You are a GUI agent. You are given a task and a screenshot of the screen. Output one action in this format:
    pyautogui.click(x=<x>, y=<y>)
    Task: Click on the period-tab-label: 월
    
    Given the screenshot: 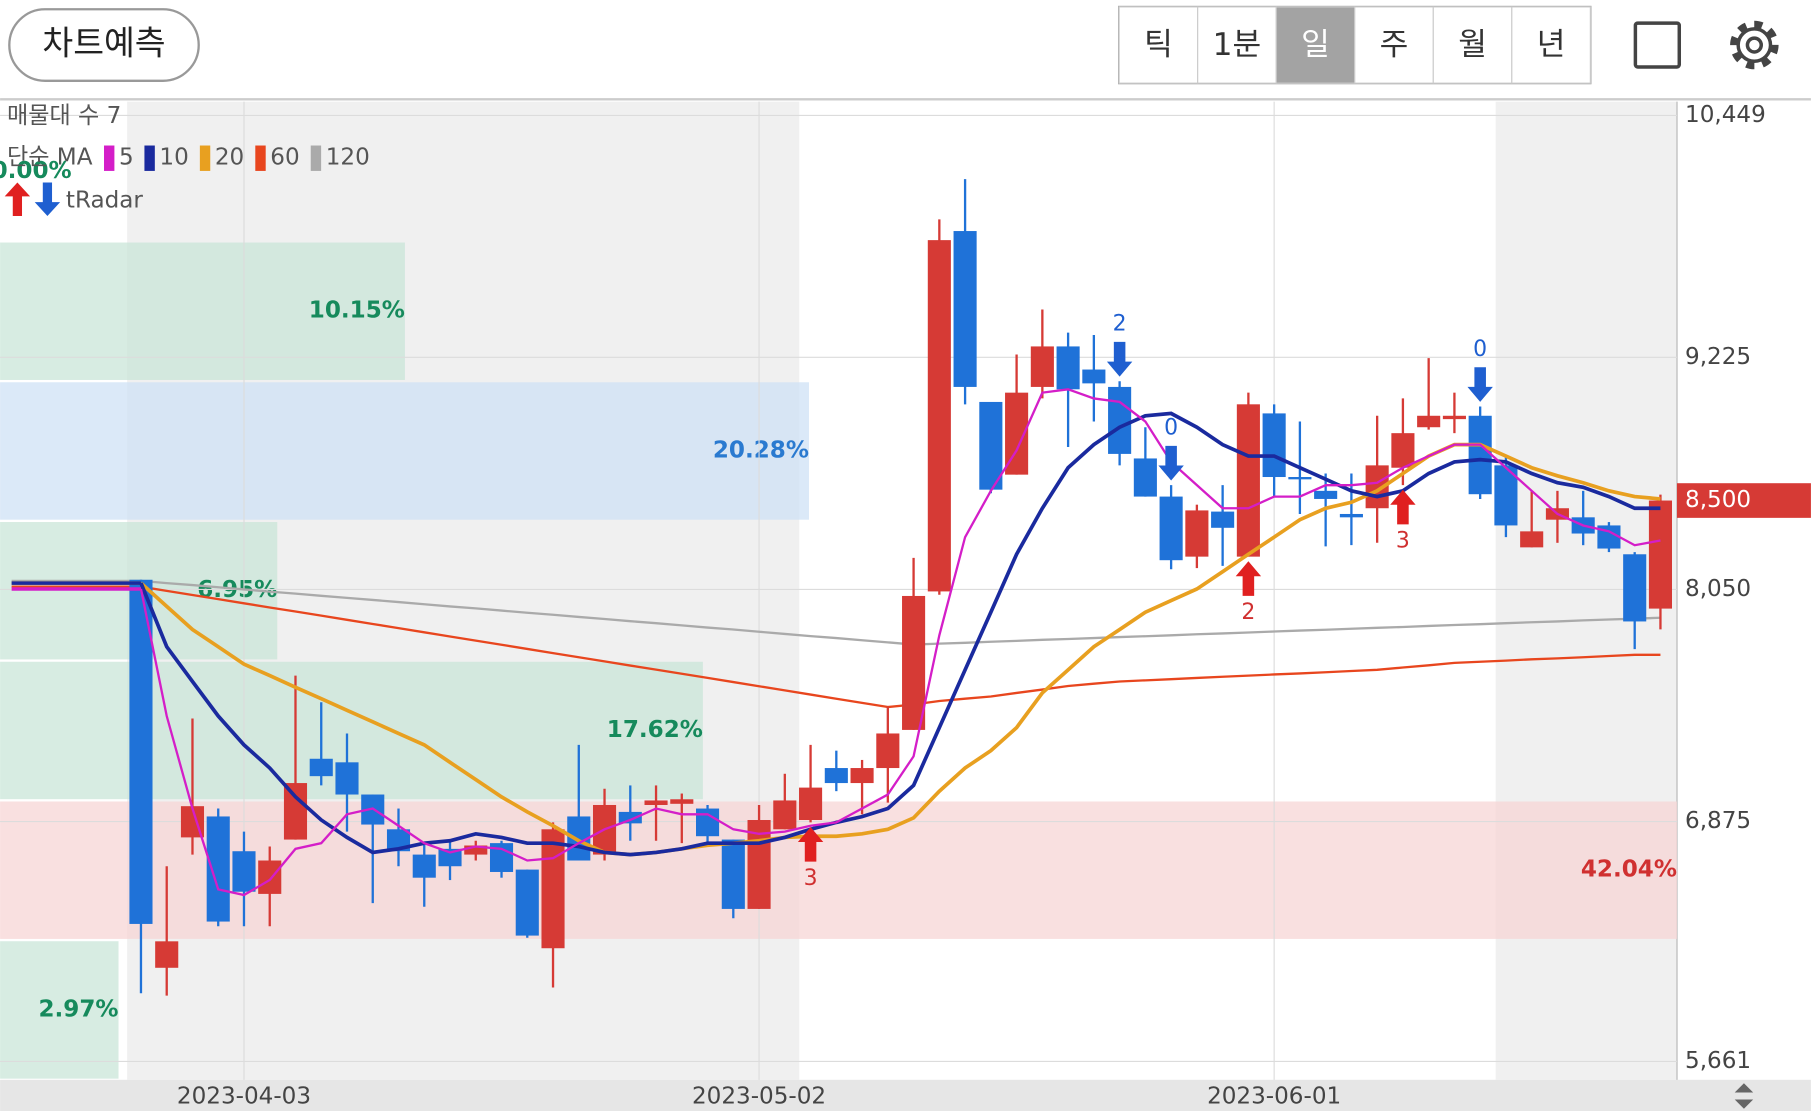 What is the action you would take?
    pyautogui.click(x=1472, y=45)
    